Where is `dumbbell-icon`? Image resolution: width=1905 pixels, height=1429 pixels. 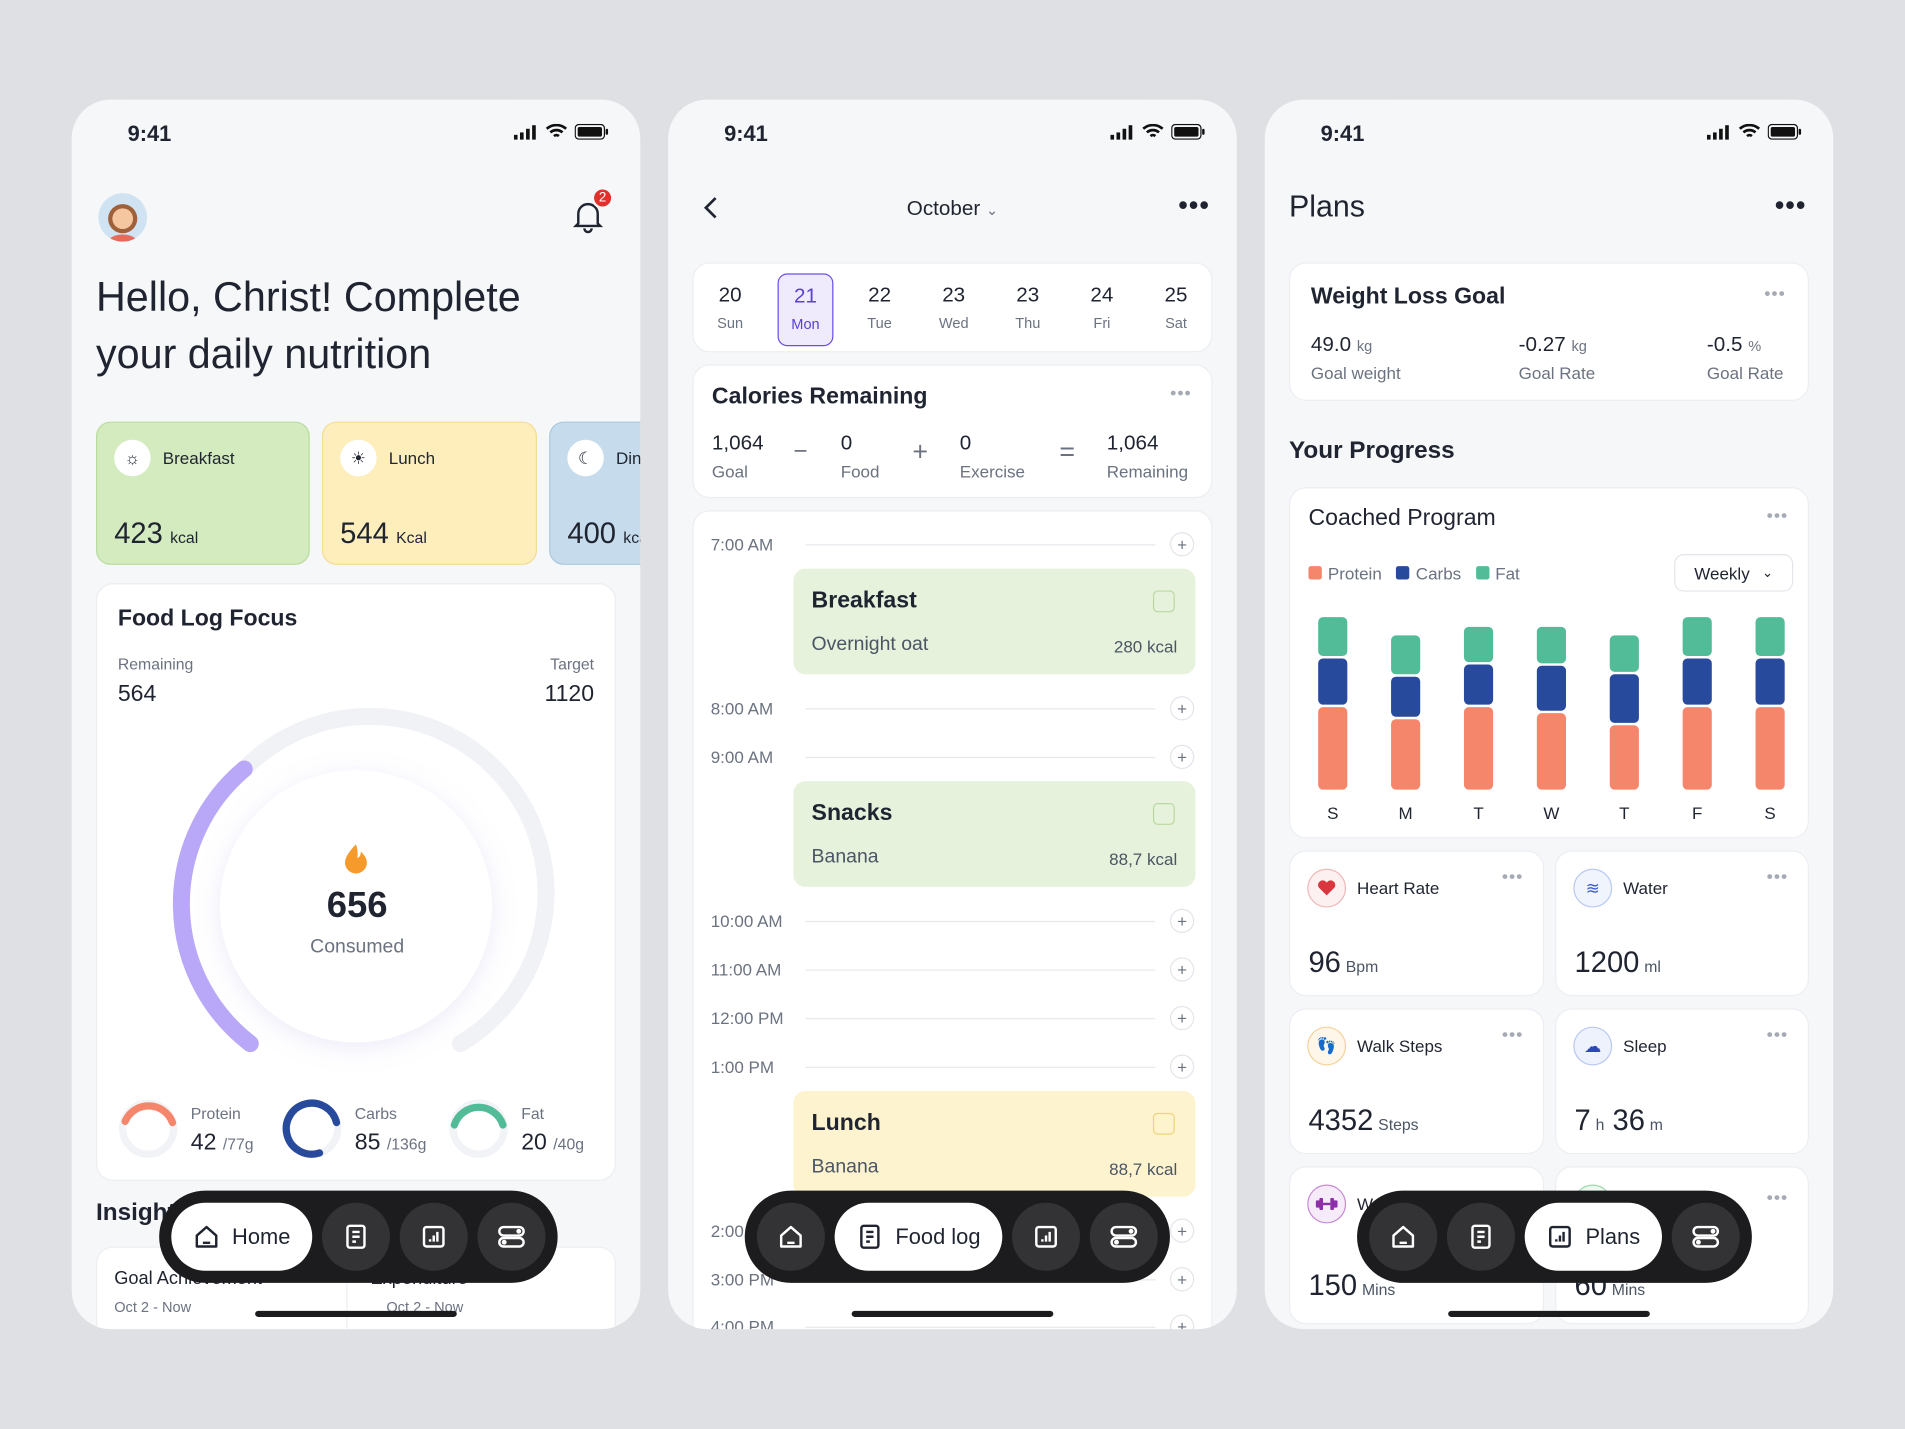 dumbbell-icon is located at coordinates (1327, 1204).